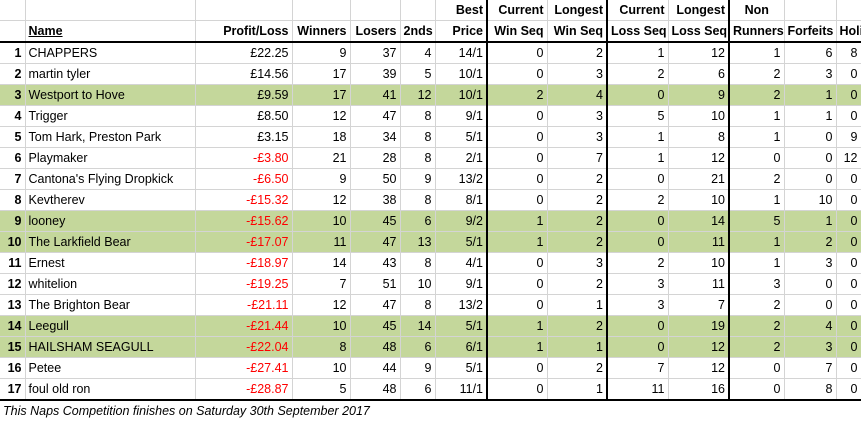  What do you see at coordinates (430, 368) in the screenshot?
I see `table-row: 16 Petee -£27.41 10 44 9 5/1 0 2 7 12 0 7 0` at bounding box center [430, 368].